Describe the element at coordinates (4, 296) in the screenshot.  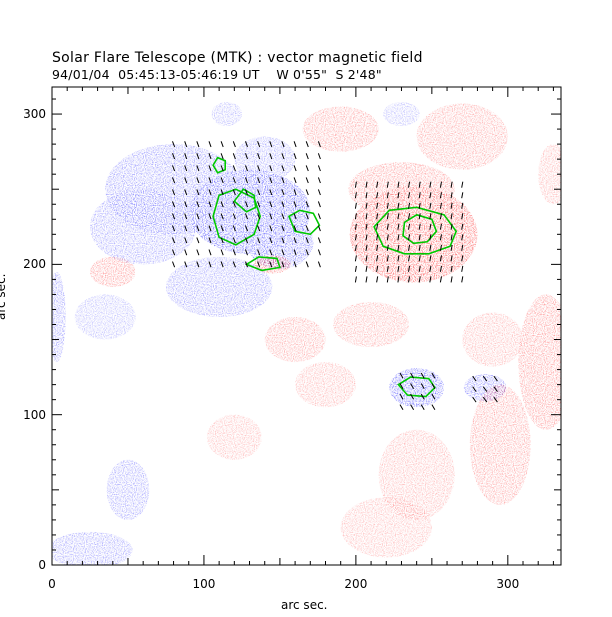
I see `y-axis-label: arc sec.` at that location.